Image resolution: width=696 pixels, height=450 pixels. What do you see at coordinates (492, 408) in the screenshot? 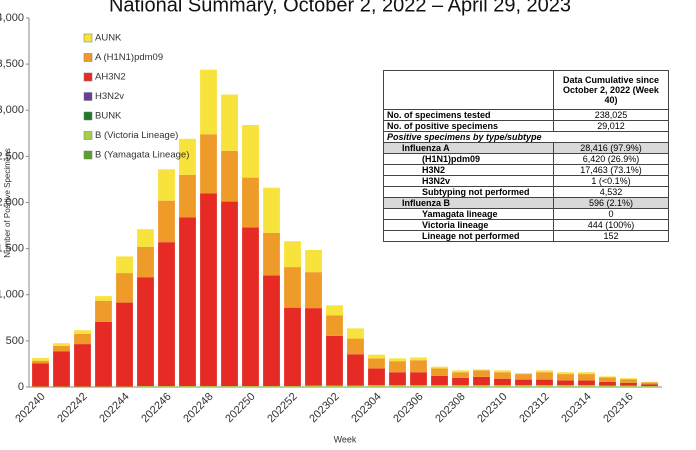
I see `x-tick-label: 202310` at bounding box center [492, 408].